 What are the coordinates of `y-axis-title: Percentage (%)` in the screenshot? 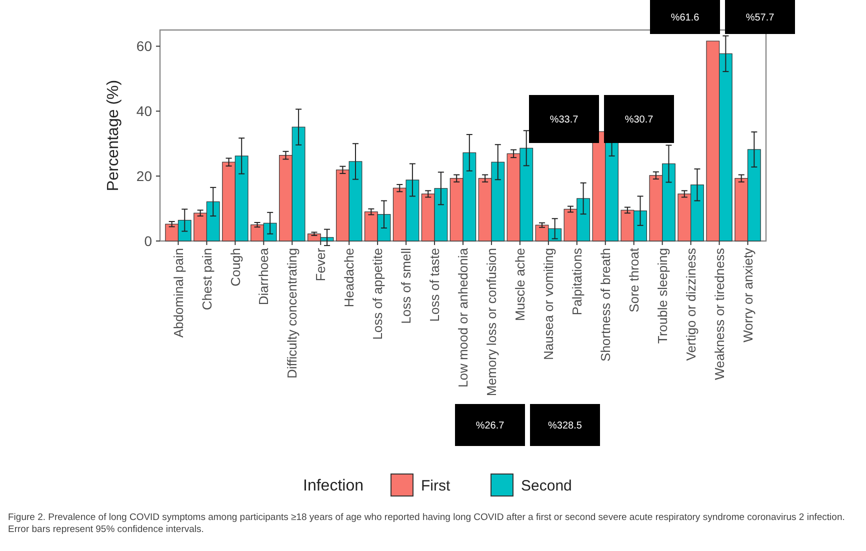 It's located at (113, 136).